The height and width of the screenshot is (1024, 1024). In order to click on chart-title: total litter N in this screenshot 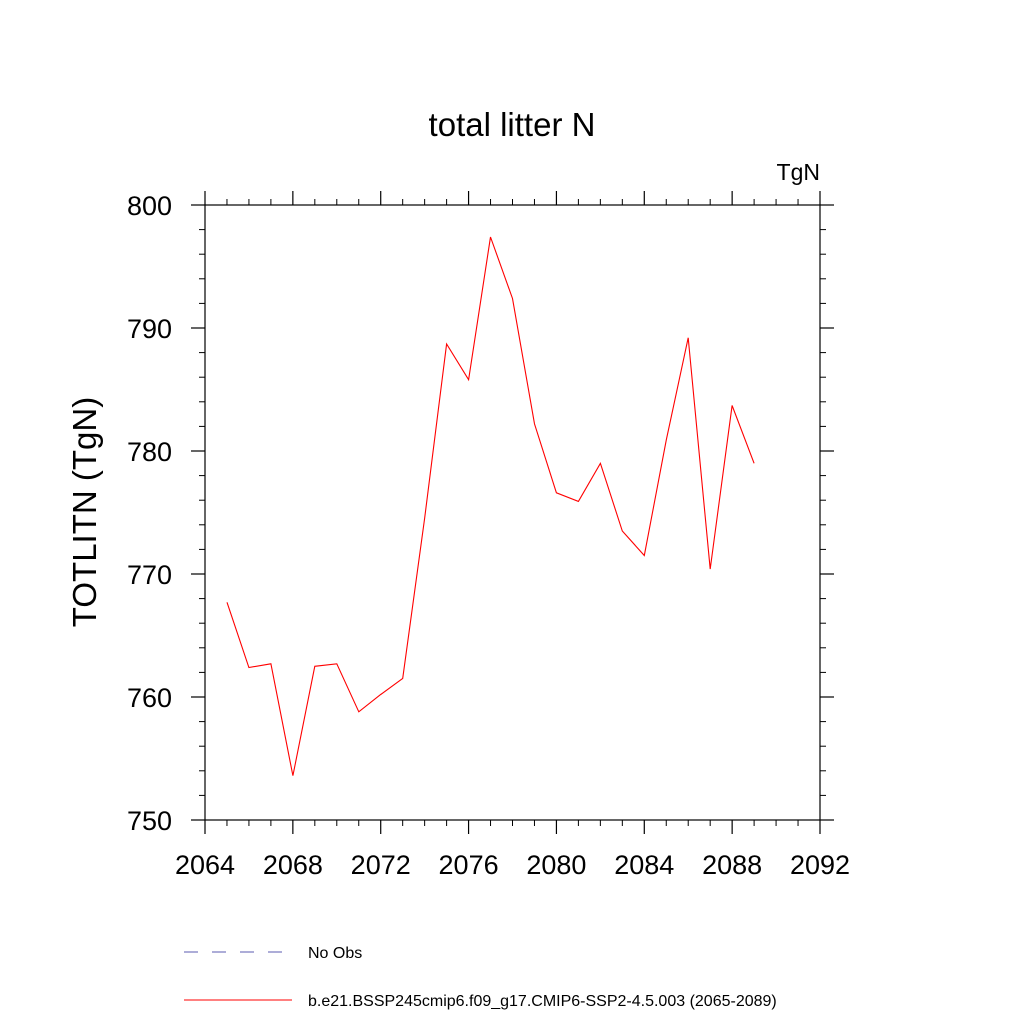, I will do `click(512, 124)`.